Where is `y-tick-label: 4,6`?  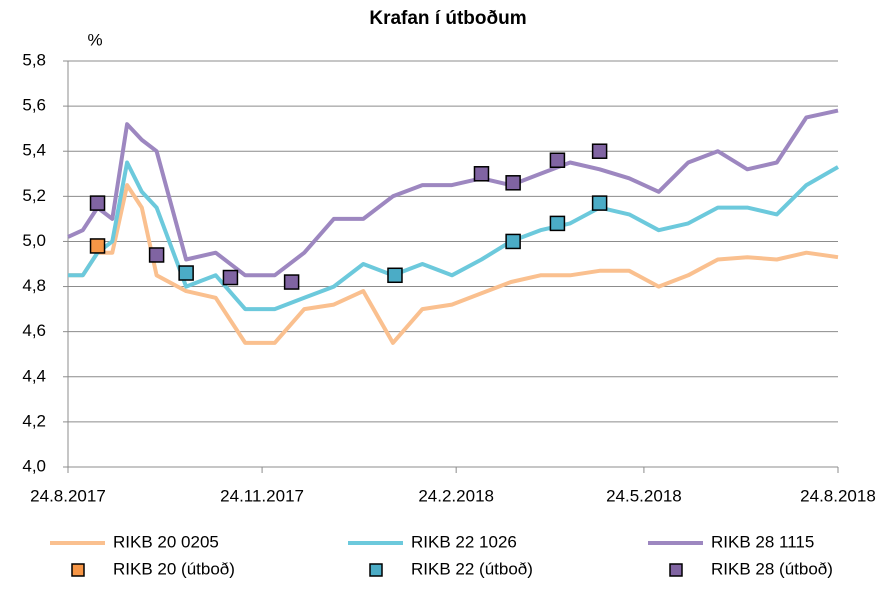 y-tick-label: 4,6 is located at coordinates (34, 330).